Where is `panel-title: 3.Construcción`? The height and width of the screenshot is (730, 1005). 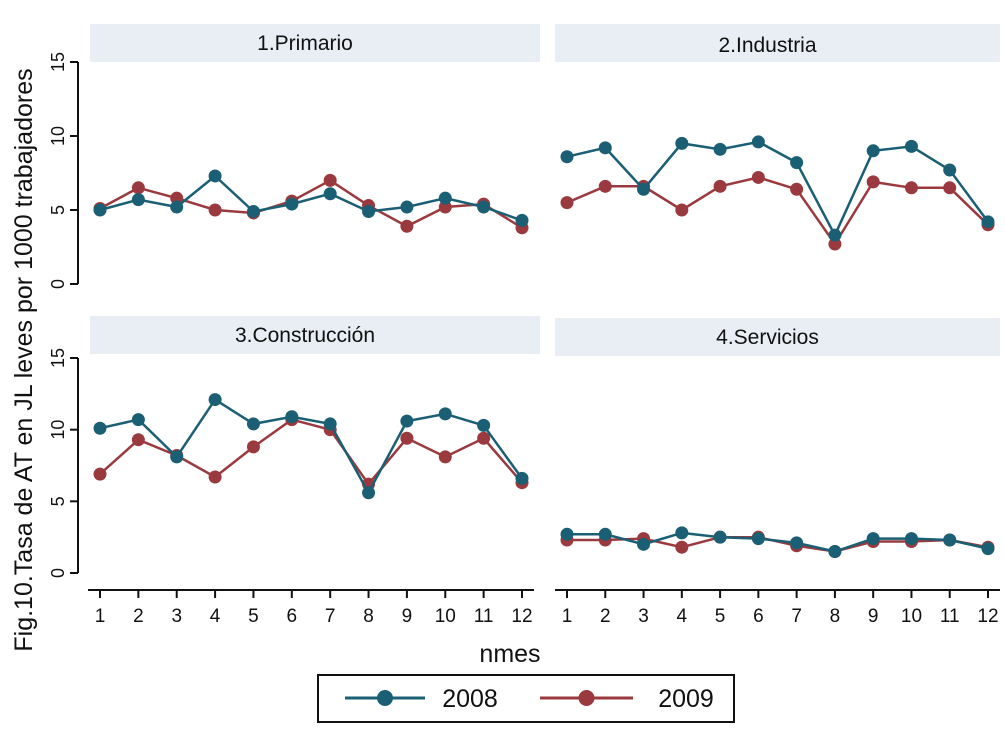 panel-title: 3.Construcción is located at coordinates (305, 335).